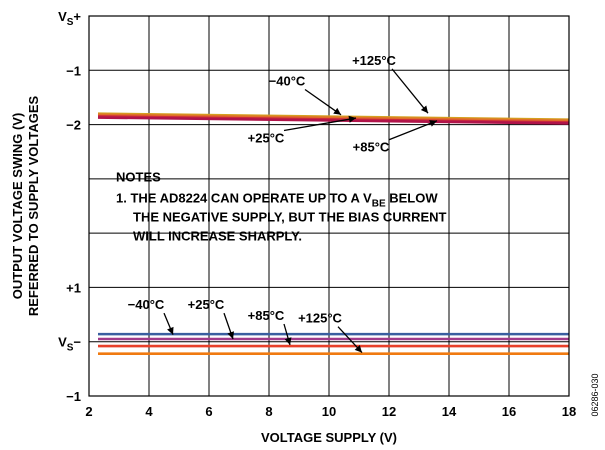  Describe the element at coordinates (569, 411) in the screenshot. I see `x-tick-label: 18` at that location.